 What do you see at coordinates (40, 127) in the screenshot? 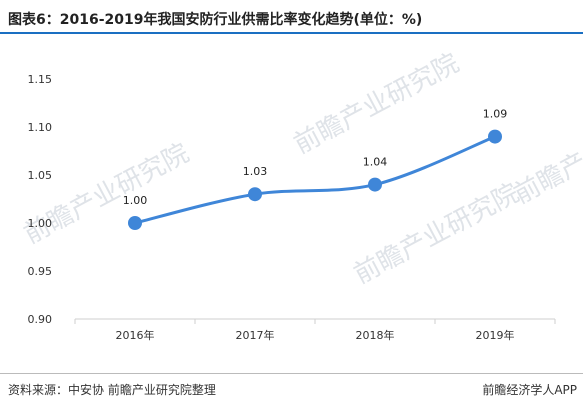
I see `y-tick-label: 1.10` at bounding box center [40, 127].